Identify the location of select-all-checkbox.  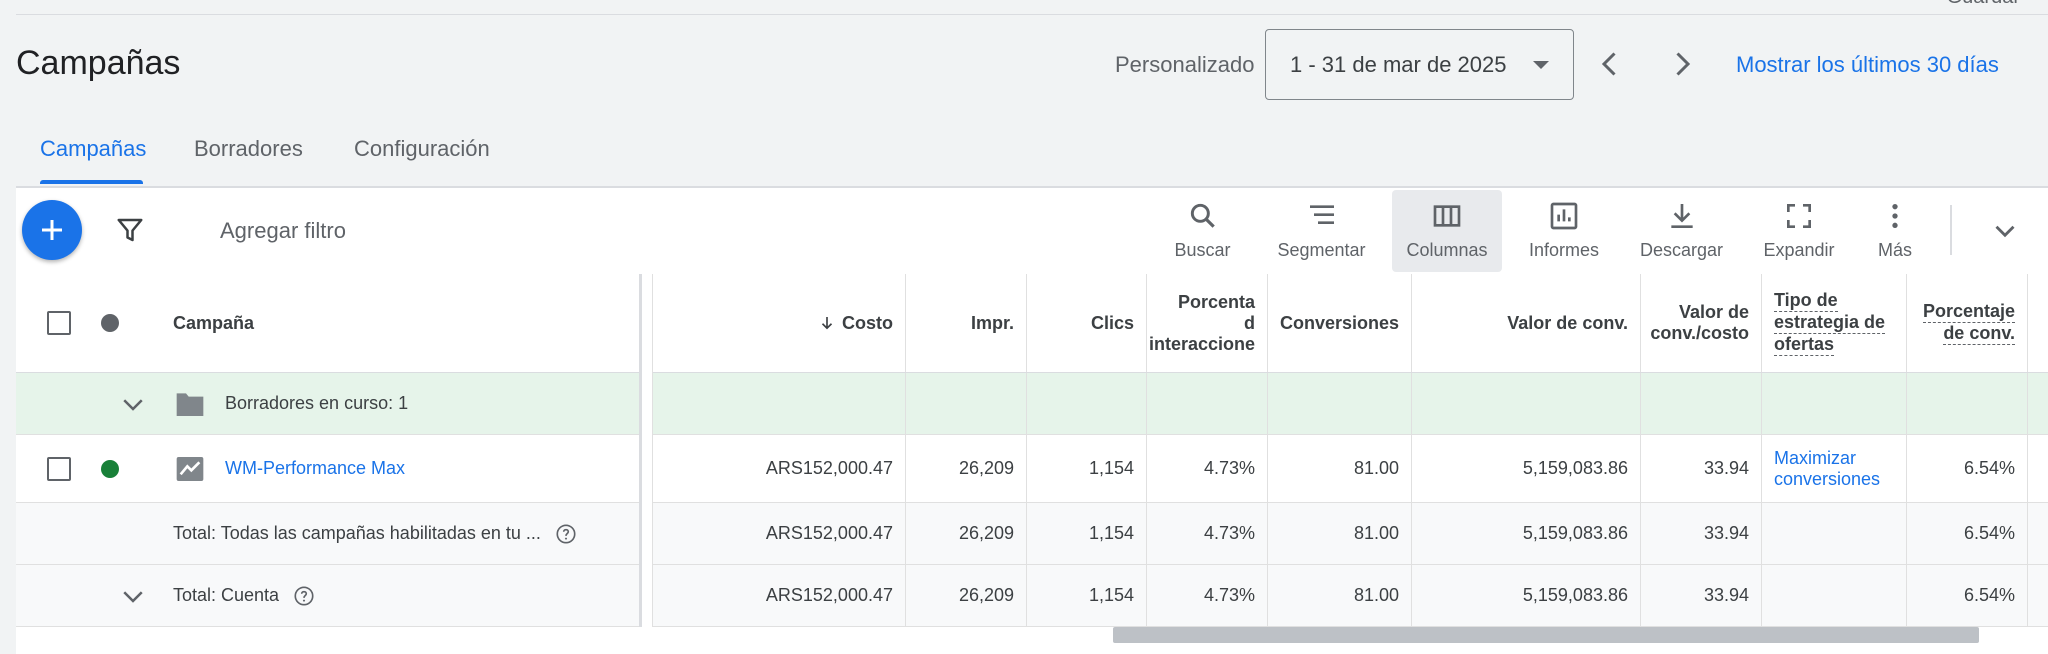
(59, 323).